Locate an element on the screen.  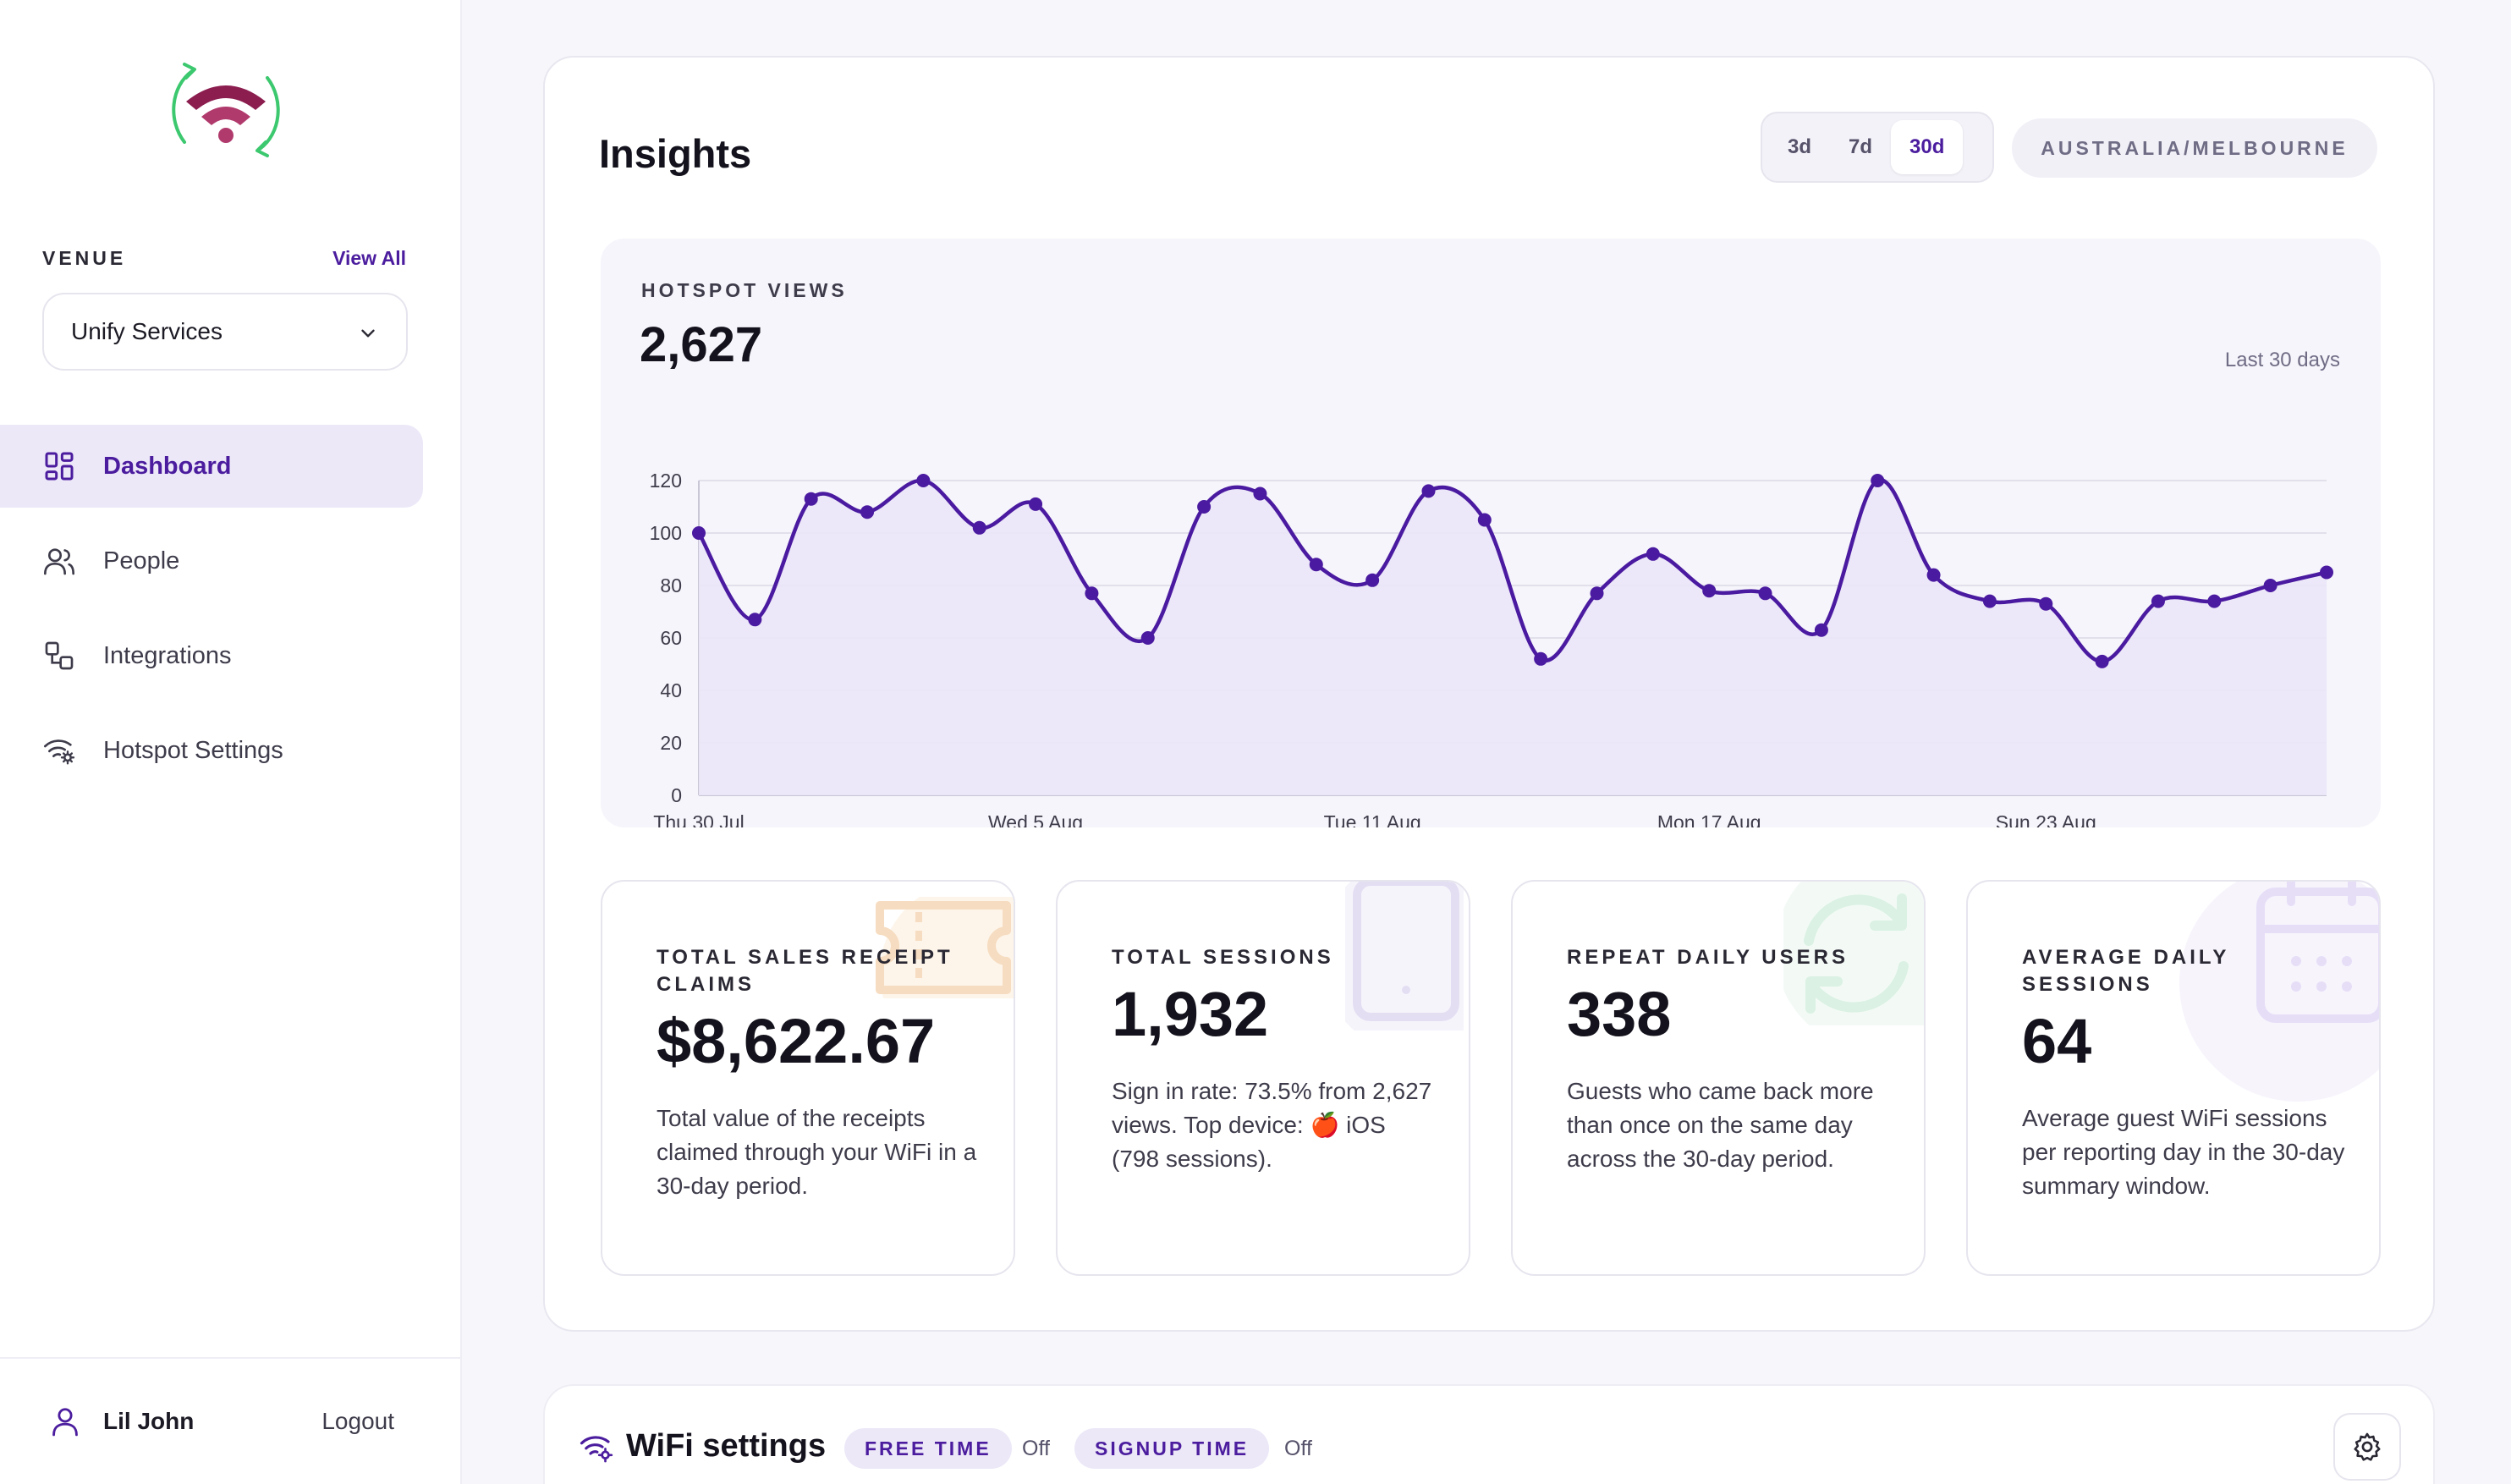
range-30d-button: 30d is located at coordinates (1927, 147).